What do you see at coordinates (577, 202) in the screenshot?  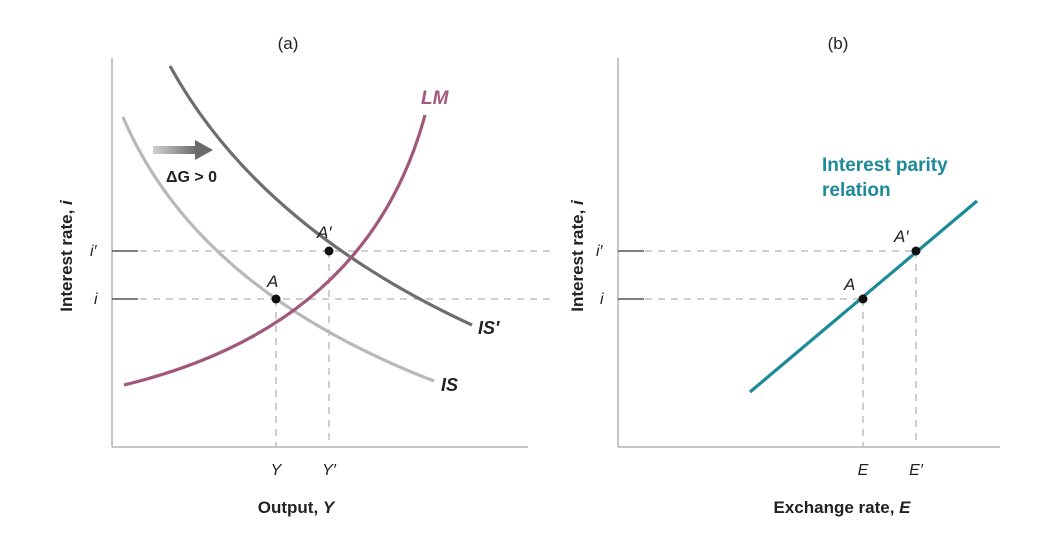 I see `b-y-axis-label-var: i` at bounding box center [577, 202].